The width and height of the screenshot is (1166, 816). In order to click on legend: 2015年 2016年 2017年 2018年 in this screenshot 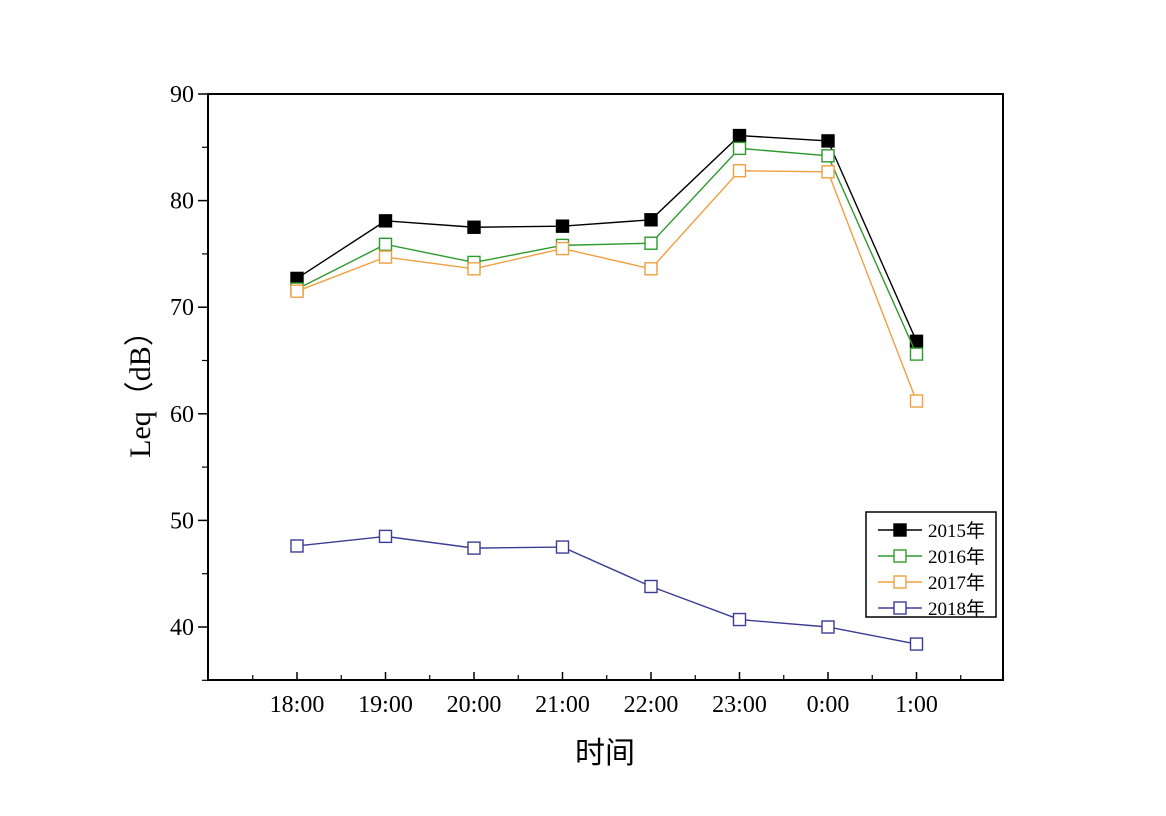, I will do `click(931, 565)`.